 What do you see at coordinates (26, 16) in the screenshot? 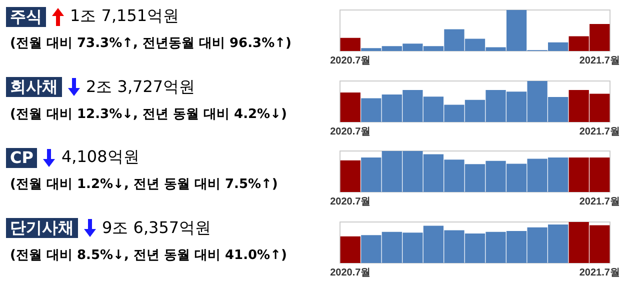
I see `text: 주식` at bounding box center [26, 16].